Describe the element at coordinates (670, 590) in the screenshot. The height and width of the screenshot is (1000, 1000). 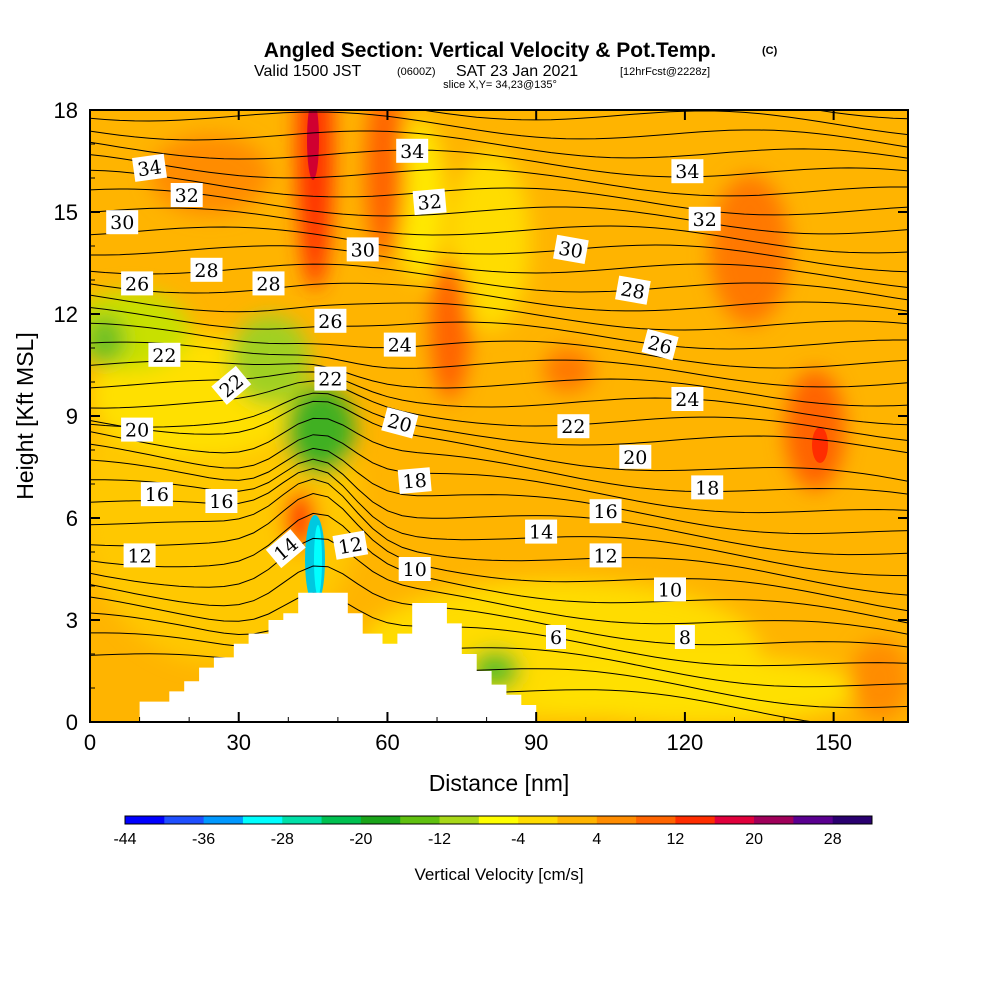
I see `contour-label-text: 10` at that location.